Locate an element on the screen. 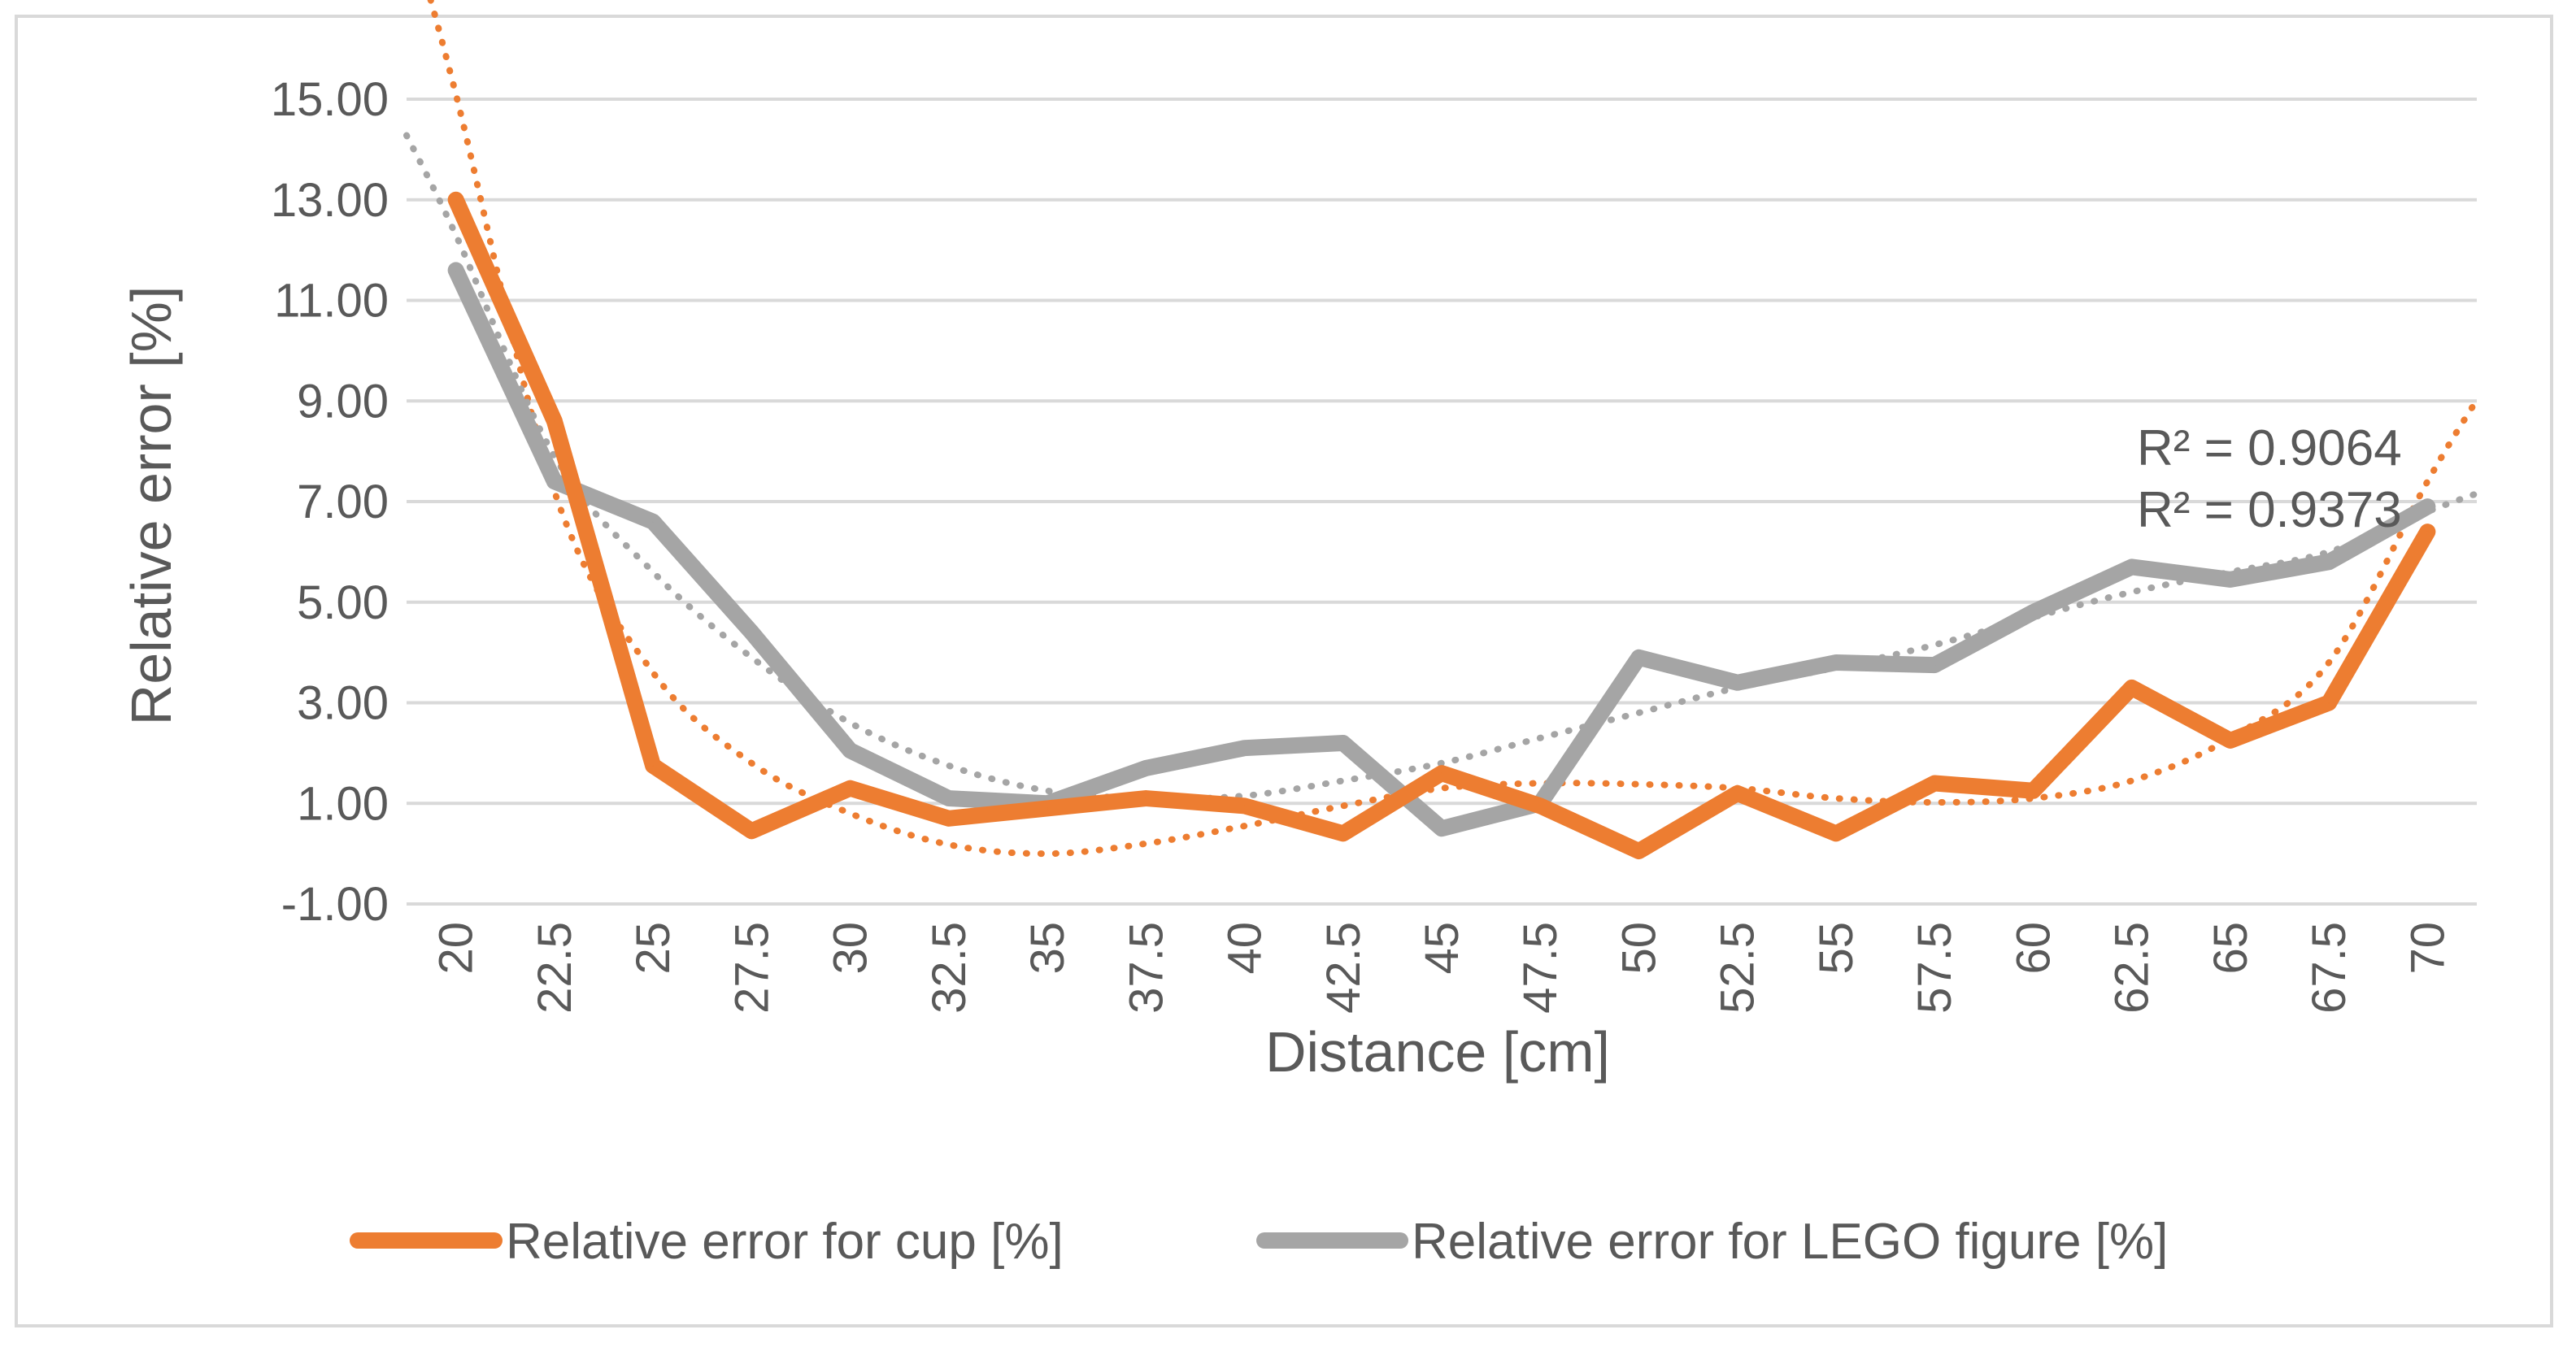 This screenshot has height=1360, width=2576. x-tick-label: 37.5 is located at coordinates (1147, 968).